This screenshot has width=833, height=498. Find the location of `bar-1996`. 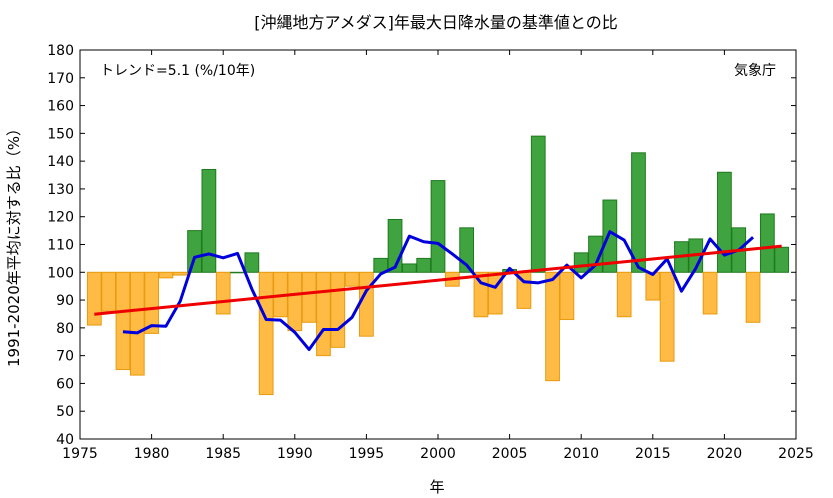

bar-1996 is located at coordinates (381, 265).